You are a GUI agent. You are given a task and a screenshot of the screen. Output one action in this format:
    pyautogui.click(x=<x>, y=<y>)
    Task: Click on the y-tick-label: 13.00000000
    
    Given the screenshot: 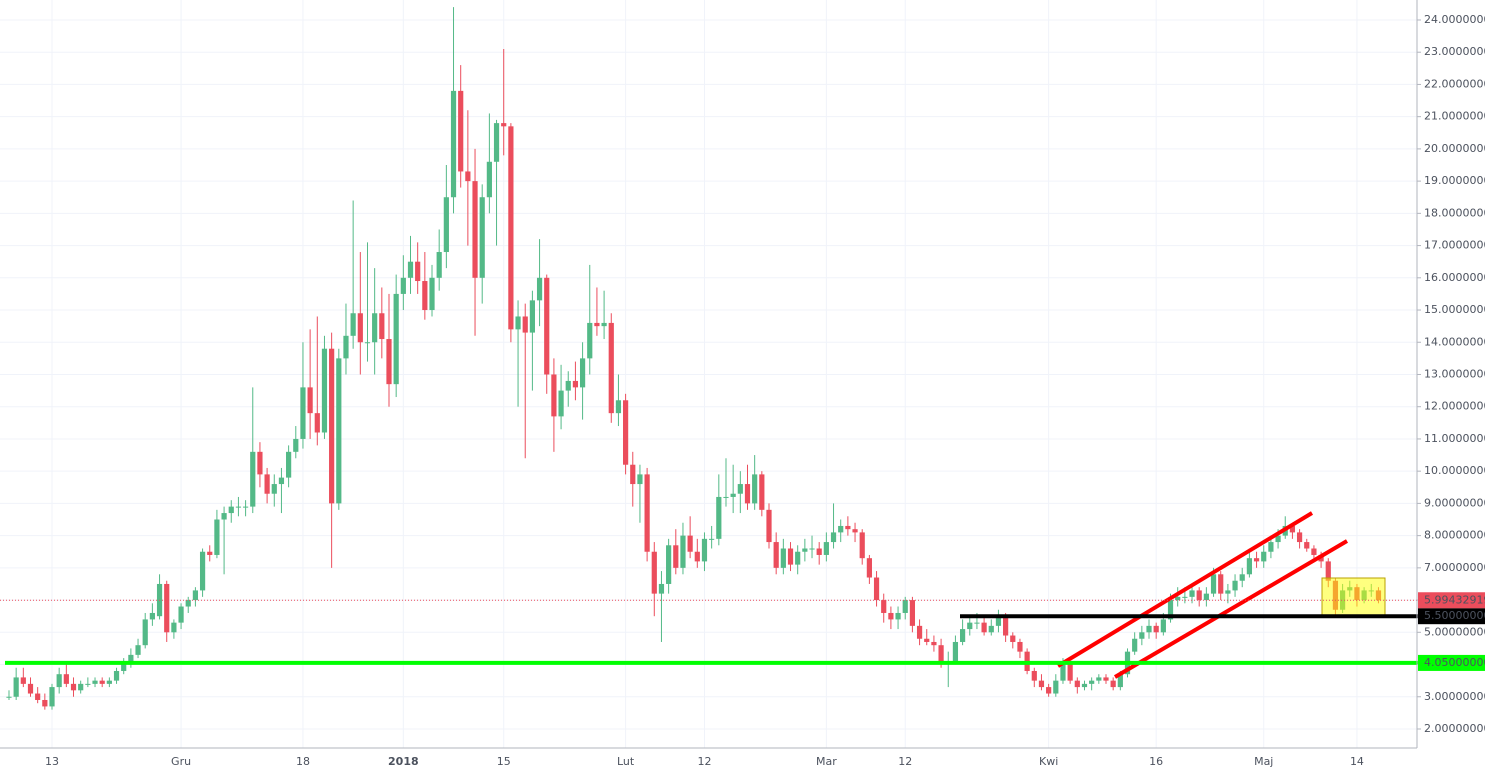 What is the action you would take?
    pyautogui.click(x=1454, y=373)
    